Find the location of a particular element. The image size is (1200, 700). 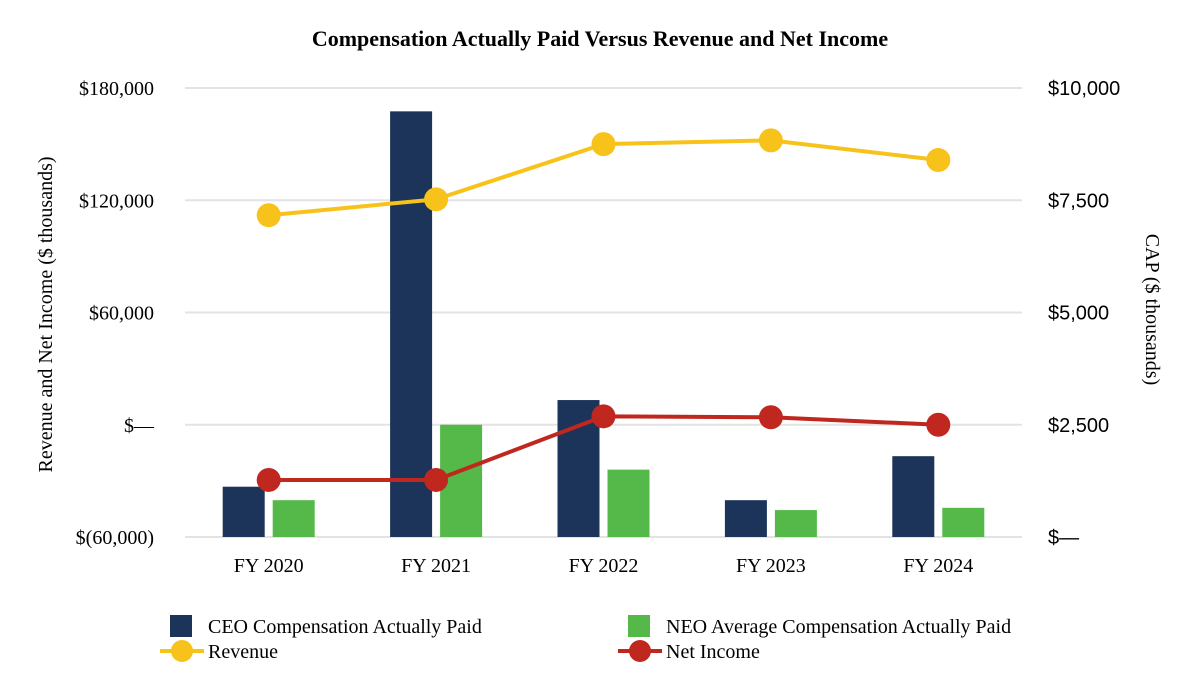

legend-neo-cap-label: NEO Average Compensation Actually Paid is located at coordinates (838, 627).